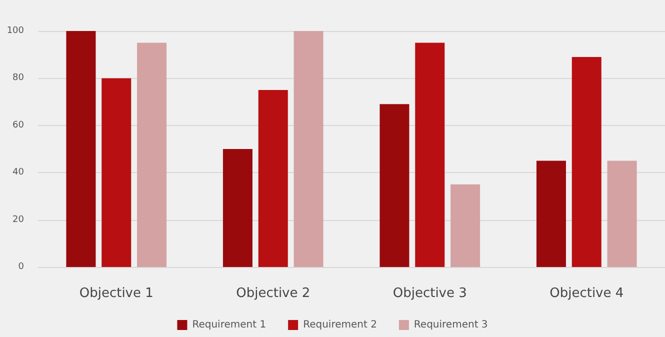  What do you see at coordinates (18, 219) in the screenshot?
I see `y-tick-label: 20` at bounding box center [18, 219].